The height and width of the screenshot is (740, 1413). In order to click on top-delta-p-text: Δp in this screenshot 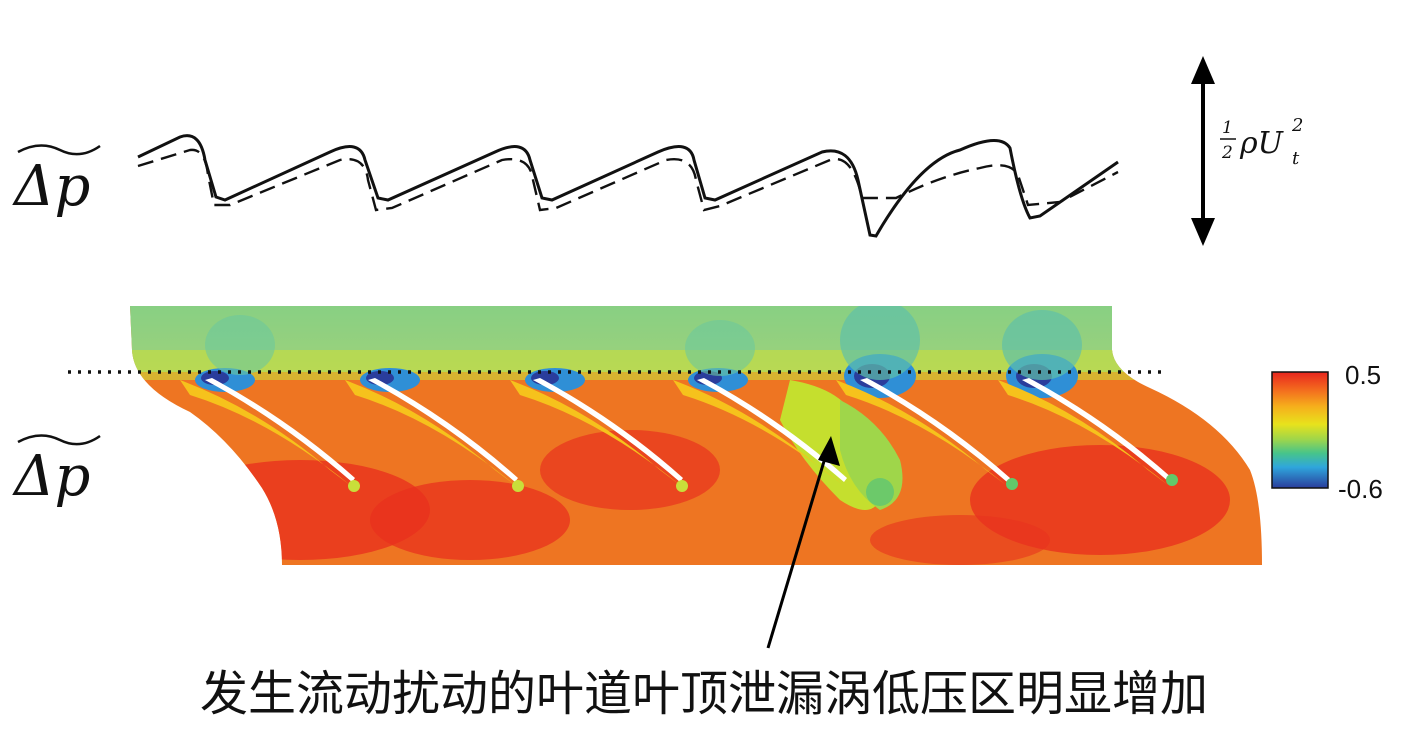, I will do `click(51, 186)`.